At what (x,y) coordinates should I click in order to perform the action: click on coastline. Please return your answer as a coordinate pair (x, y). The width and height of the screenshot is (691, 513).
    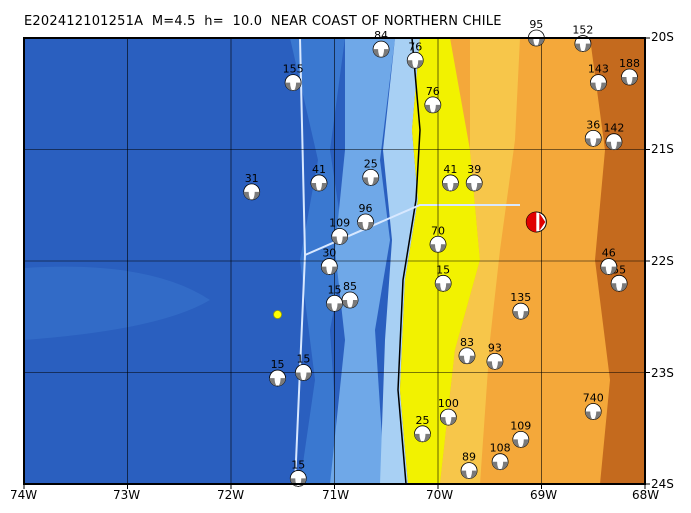
    Looking at the image, I should click on (409, 261).